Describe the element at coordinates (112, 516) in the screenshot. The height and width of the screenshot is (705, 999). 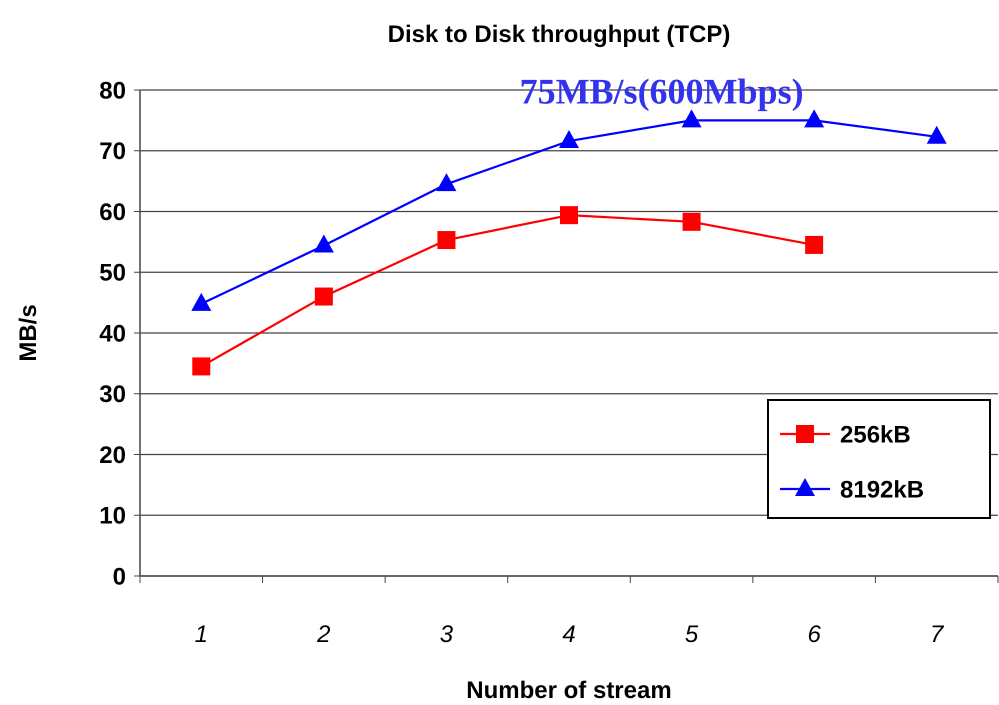
I see `y-tick-label: 10` at that location.